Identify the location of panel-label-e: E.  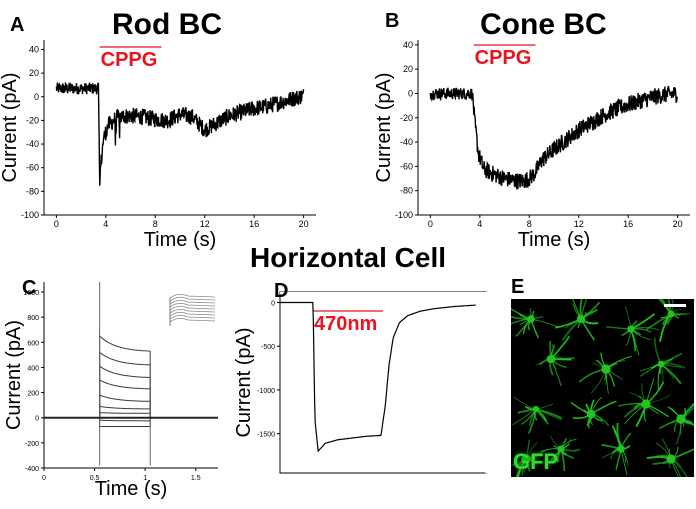
(518, 287).